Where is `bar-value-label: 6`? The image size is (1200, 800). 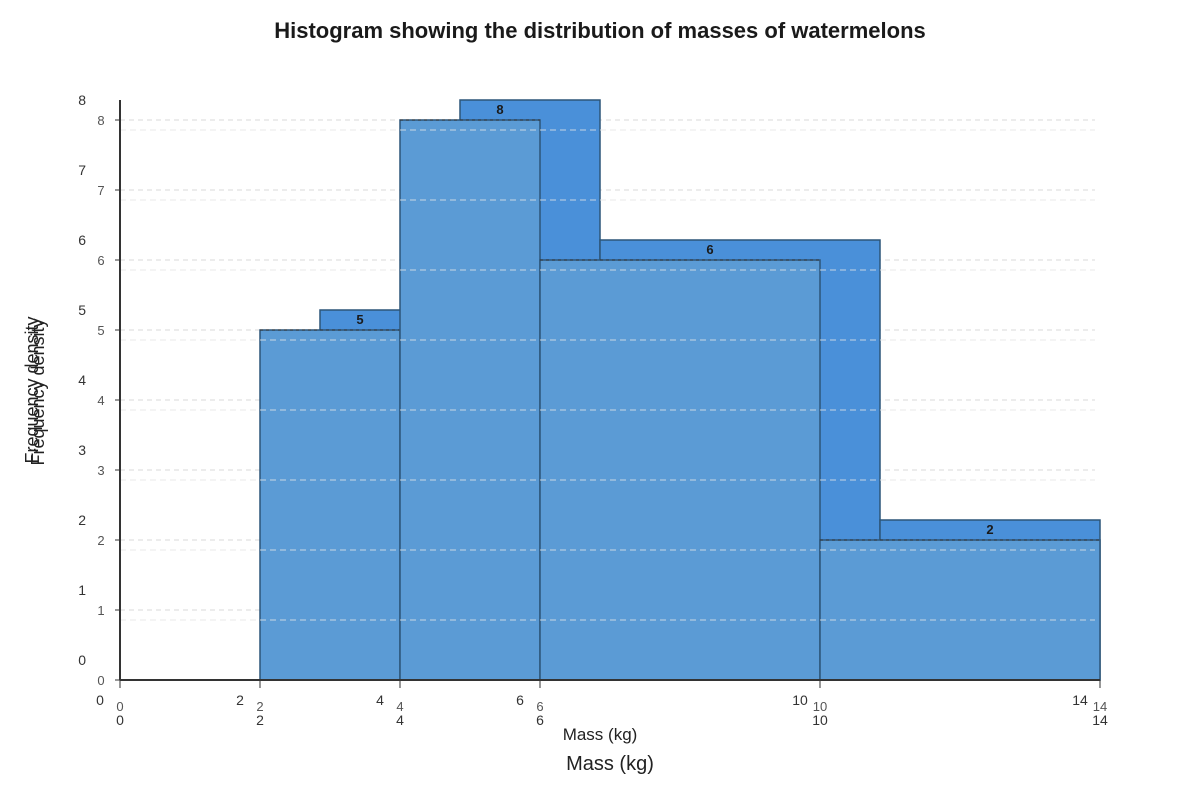
bar-value-label: 6 is located at coordinates (709, 249).